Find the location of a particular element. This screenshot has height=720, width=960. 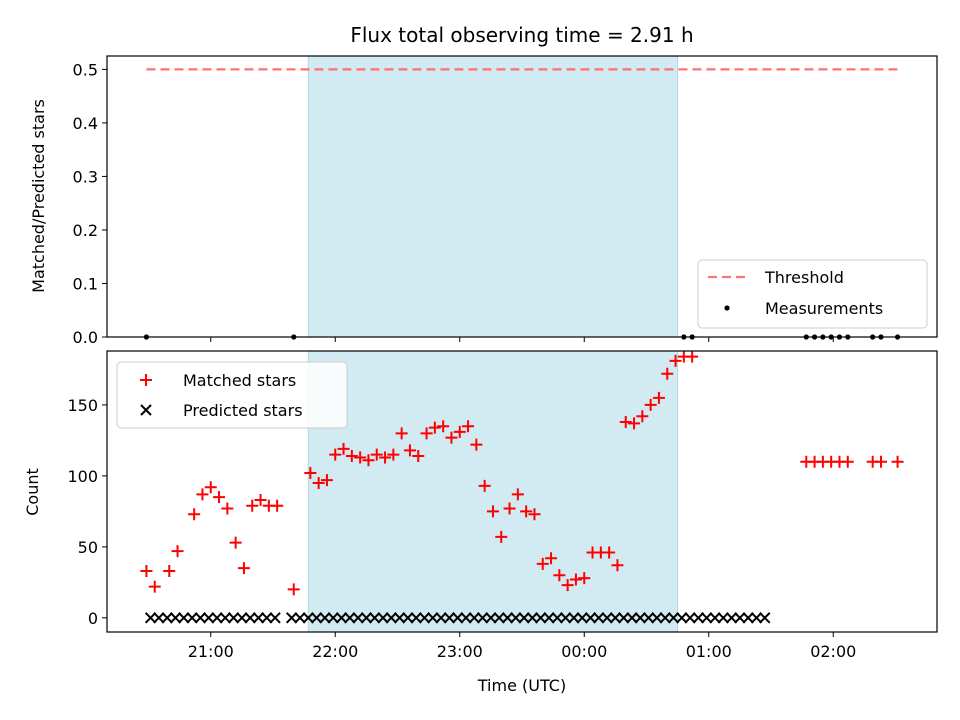

top-y-tick-label: 0.5 is located at coordinates (85, 69).